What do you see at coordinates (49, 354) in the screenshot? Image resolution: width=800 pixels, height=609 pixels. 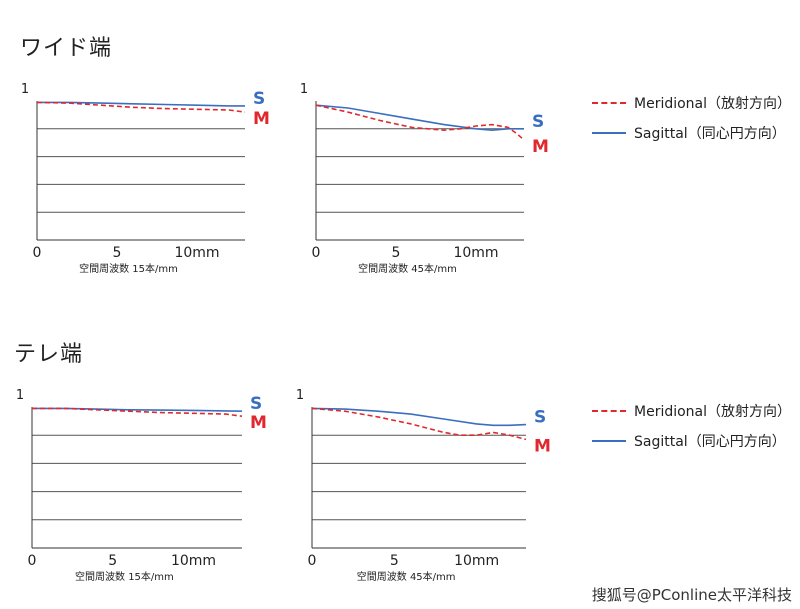 I see `section-title-tele: テレ端` at bounding box center [49, 354].